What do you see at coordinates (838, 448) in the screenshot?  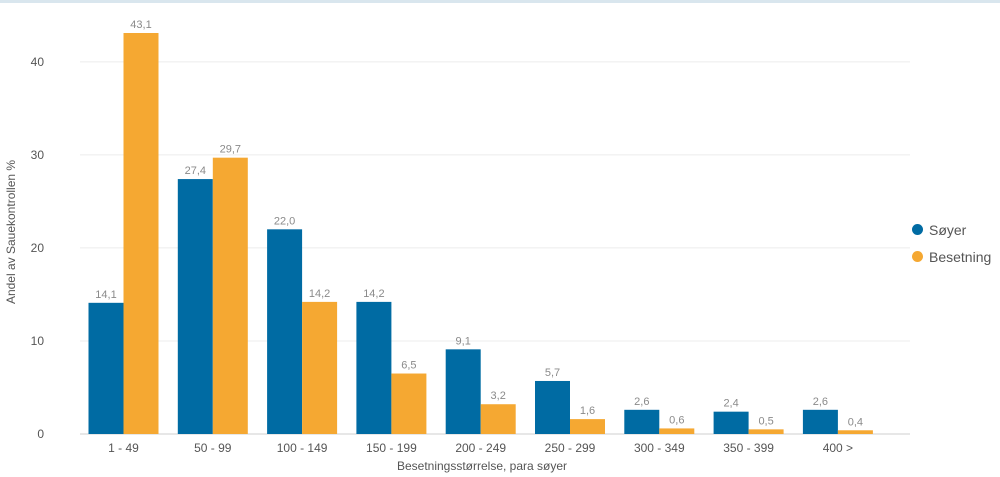 I see `x-tick-label: 400 >` at bounding box center [838, 448].